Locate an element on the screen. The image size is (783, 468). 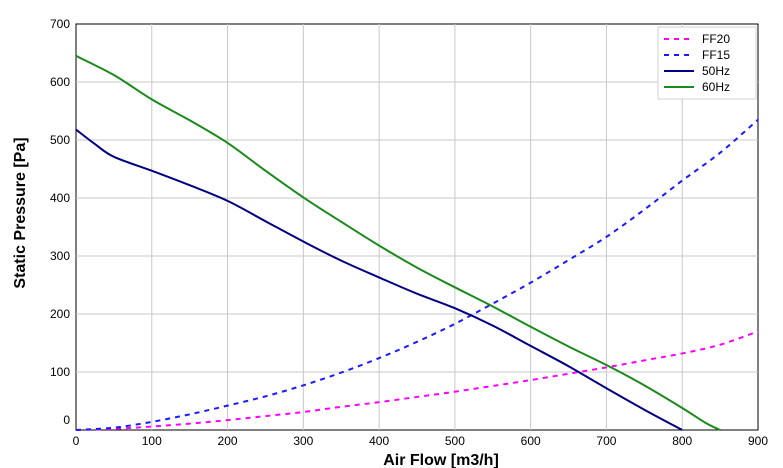
x-tick-label: 600 is located at coordinates (531, 441).